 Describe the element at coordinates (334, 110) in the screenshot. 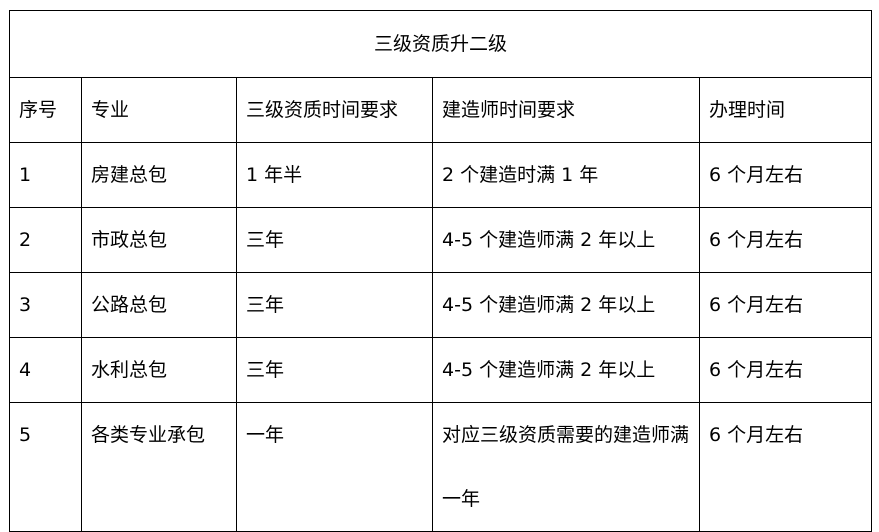

I see `header-qualification-time: 三级资质时间要求` at that location.